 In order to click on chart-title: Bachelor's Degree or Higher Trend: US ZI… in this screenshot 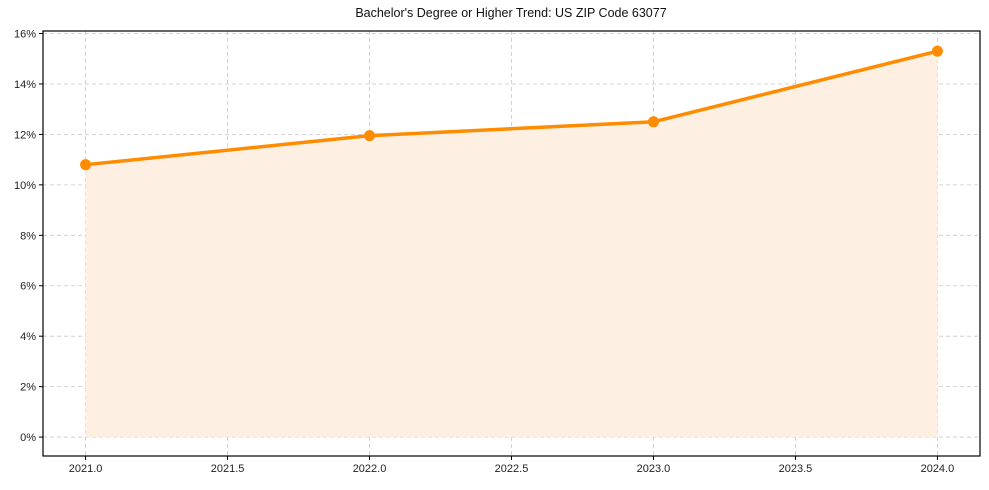, I will do `click(511, 13)`.